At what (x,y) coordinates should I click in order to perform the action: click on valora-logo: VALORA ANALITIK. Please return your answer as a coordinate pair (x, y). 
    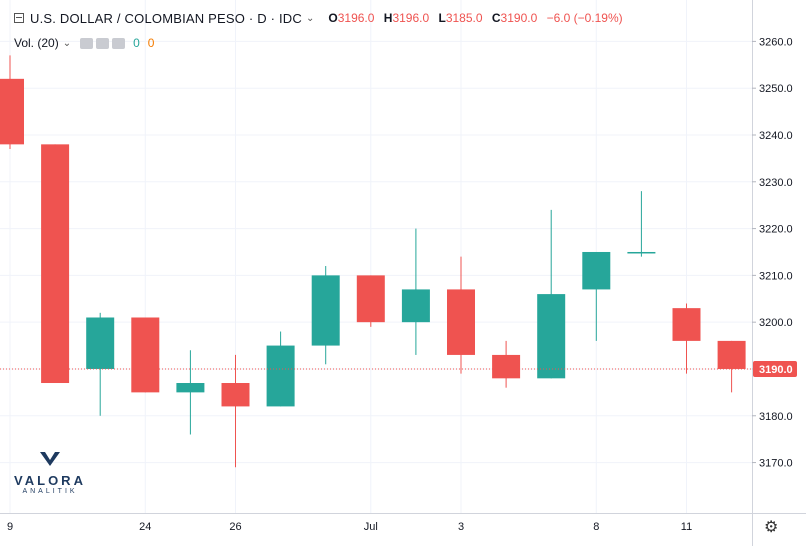
    Looking at the image, I should click on (50, 472).